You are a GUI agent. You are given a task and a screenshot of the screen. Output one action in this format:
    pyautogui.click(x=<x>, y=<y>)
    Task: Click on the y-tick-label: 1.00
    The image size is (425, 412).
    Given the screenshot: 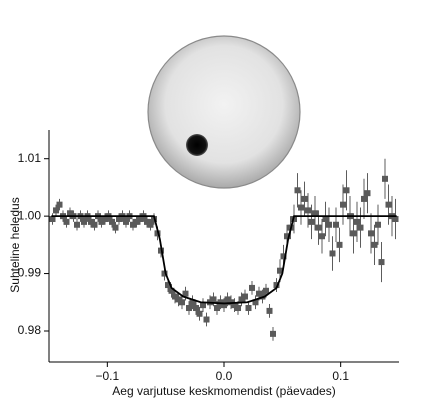 What is the action you would take?
    pyautogui.click(x=30, y=215)
    